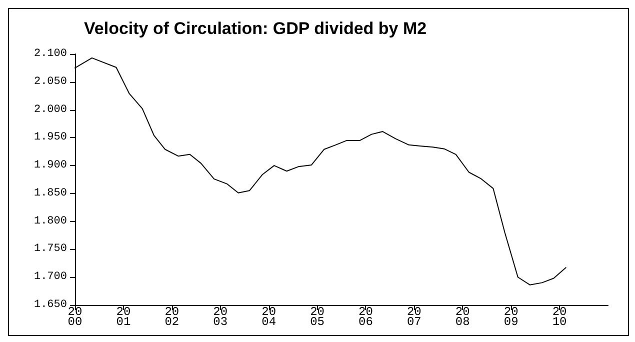 The height and width of the screenshot is (342, 635). What do you see at coordinates (75, 317) in the screenshot?
I see `x-tick-label: 20 00` at bounding box center [75, 317].